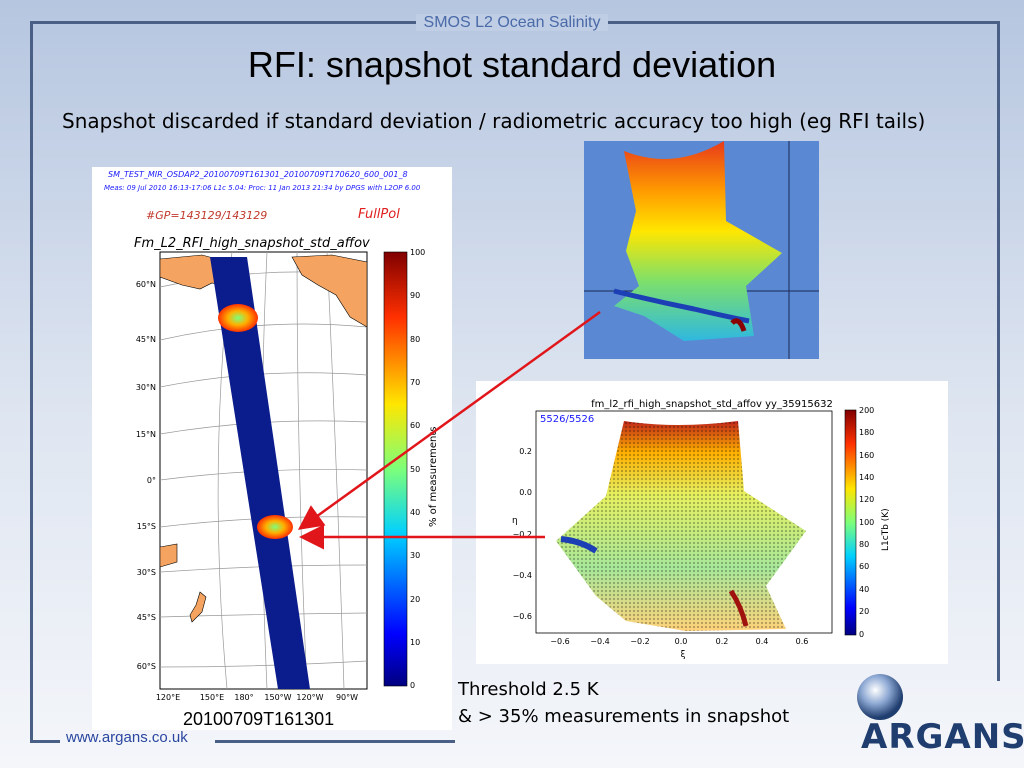 This screenshot has height=768, width=1024. What do you see at coordinates (528, 689) in the screenshot?
I see `threshold-text: Threshold 2.5 K` at bounding box center [528, 689].